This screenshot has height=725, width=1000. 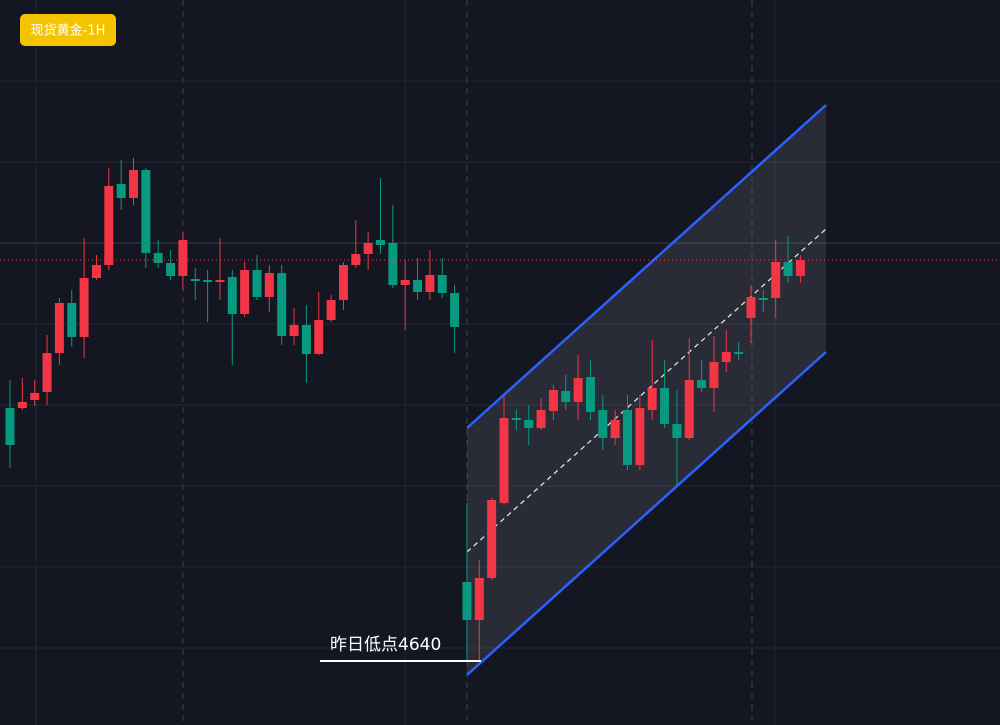 I want to click on chart-title: 现货黄金-1H, so click(x=68, y=31).